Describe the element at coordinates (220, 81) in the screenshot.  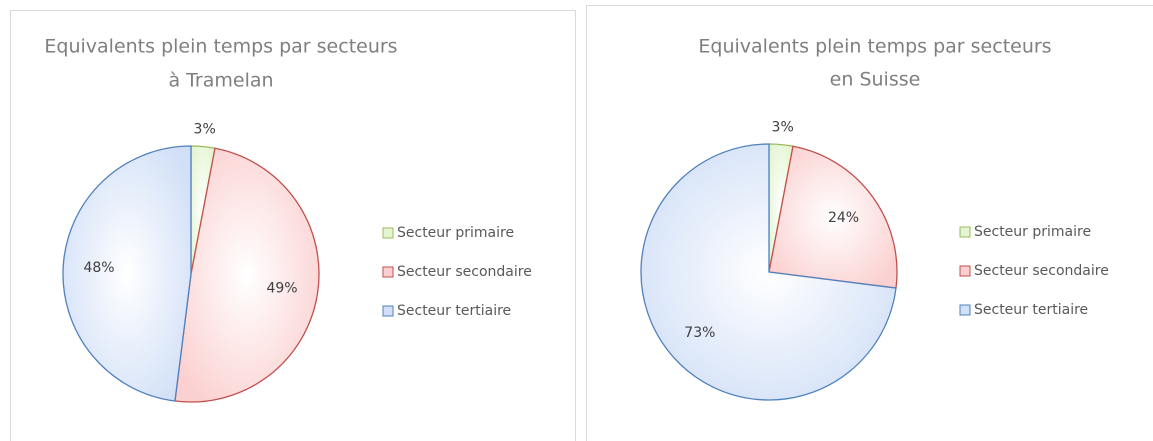
I see `chart-title: à Tramelan` at that location.